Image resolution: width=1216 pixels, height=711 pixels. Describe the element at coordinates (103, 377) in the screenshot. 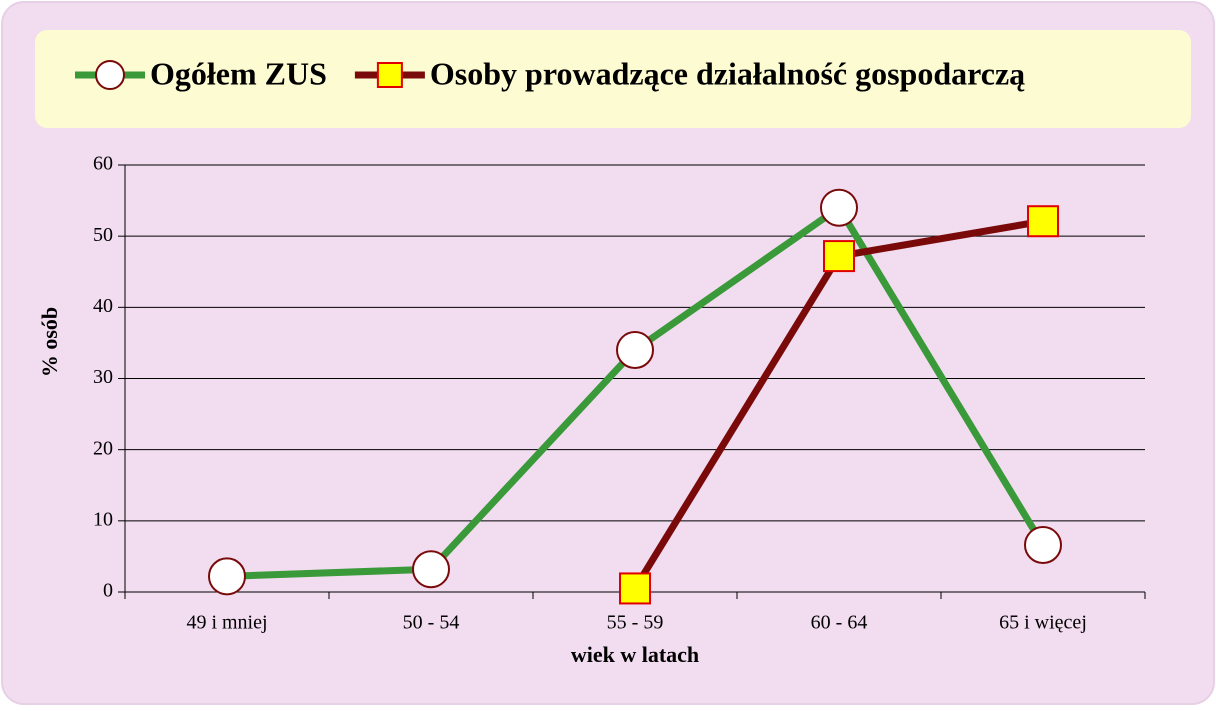

I see `y-tick-label: 30` at that location.